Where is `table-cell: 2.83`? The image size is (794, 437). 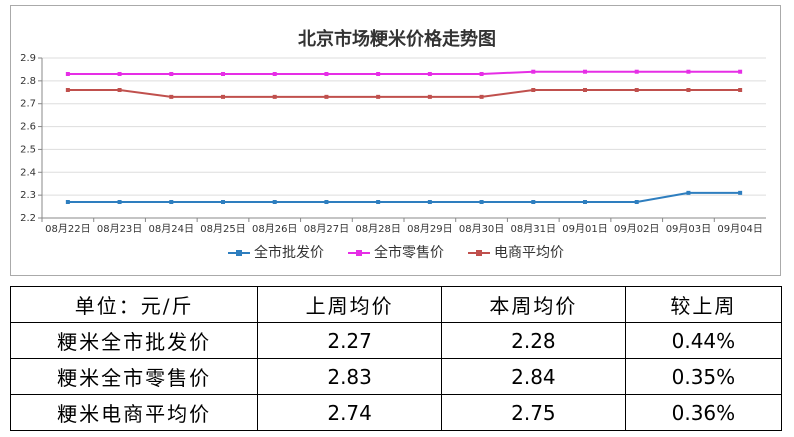
table-cell: 2.83 is located at coordinates (349, 376).